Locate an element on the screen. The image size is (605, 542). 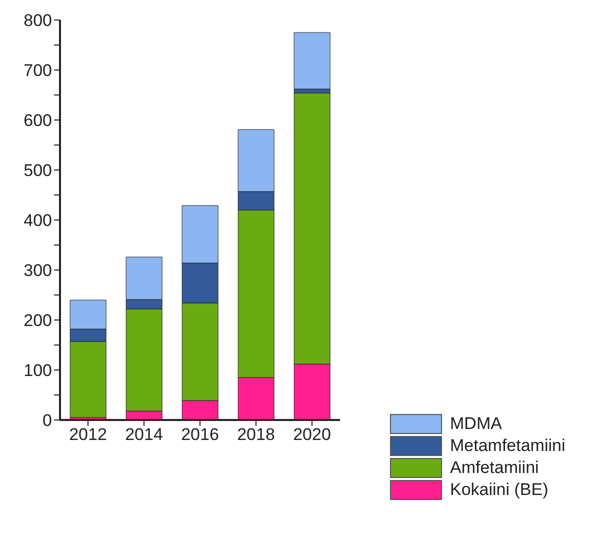
x-tick-label: 2014 is located at coordinates (144, 434).